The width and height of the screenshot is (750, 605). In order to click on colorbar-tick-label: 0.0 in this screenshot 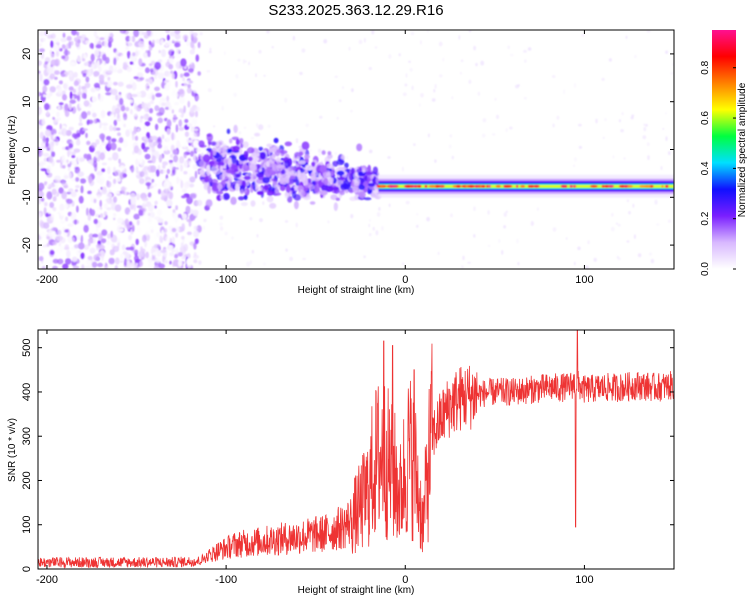, I will do `click(705, 269)`.